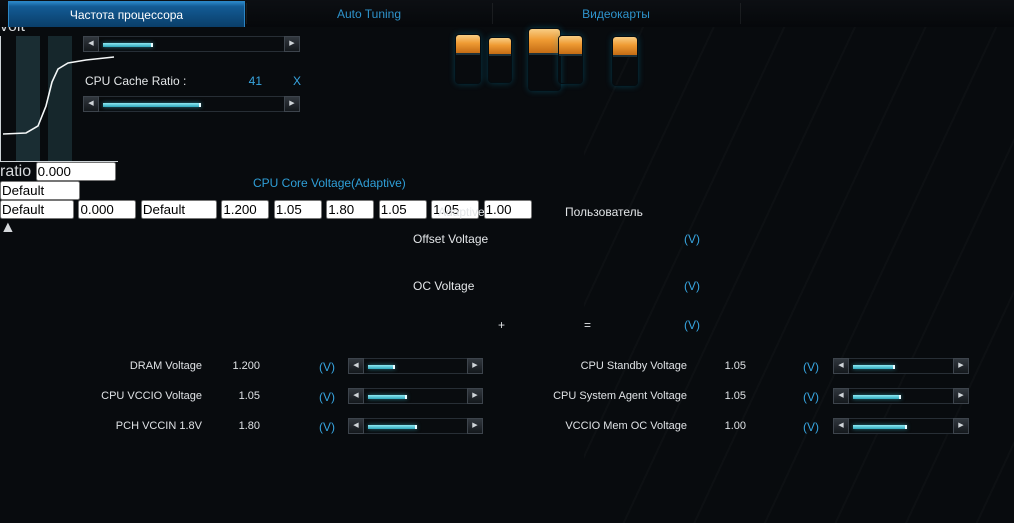  I want to click on voltage-label: CPU VCCIO Voltage, so click(151, 396).